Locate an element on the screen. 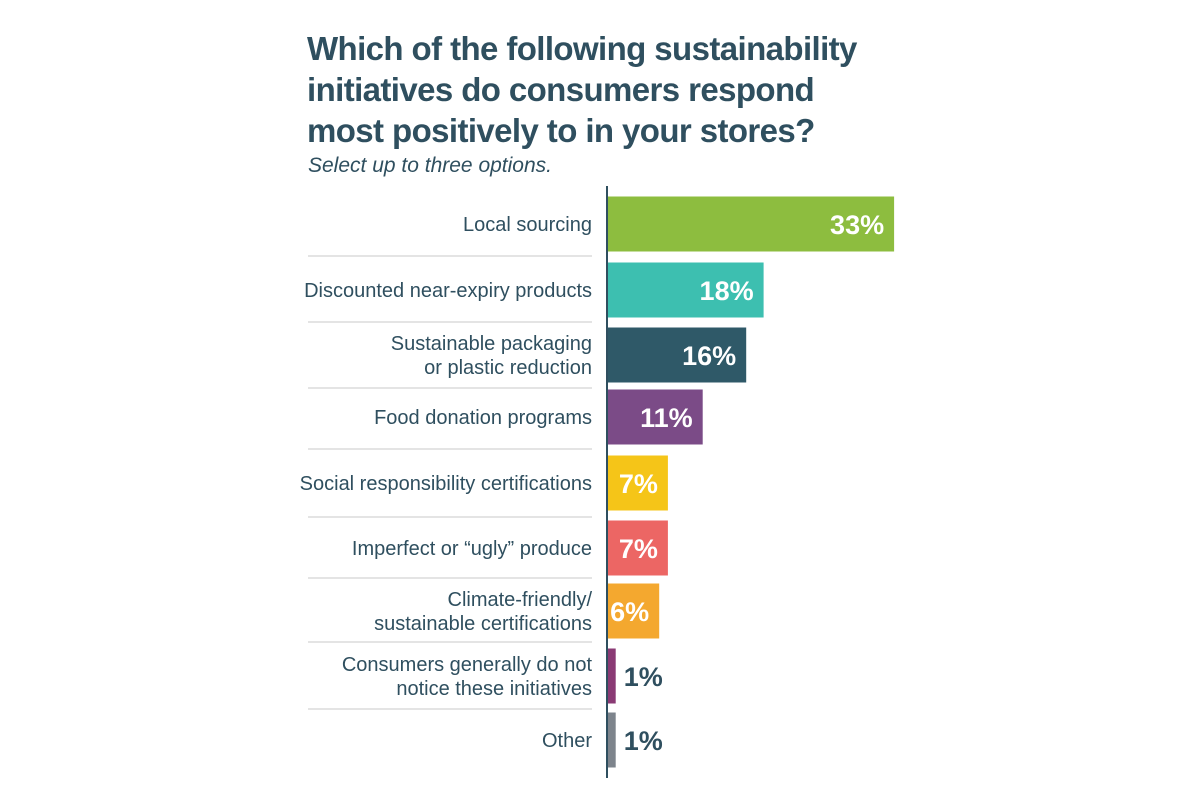  category-label: Discounted near-expiry products is located at coordinates (448, 291).